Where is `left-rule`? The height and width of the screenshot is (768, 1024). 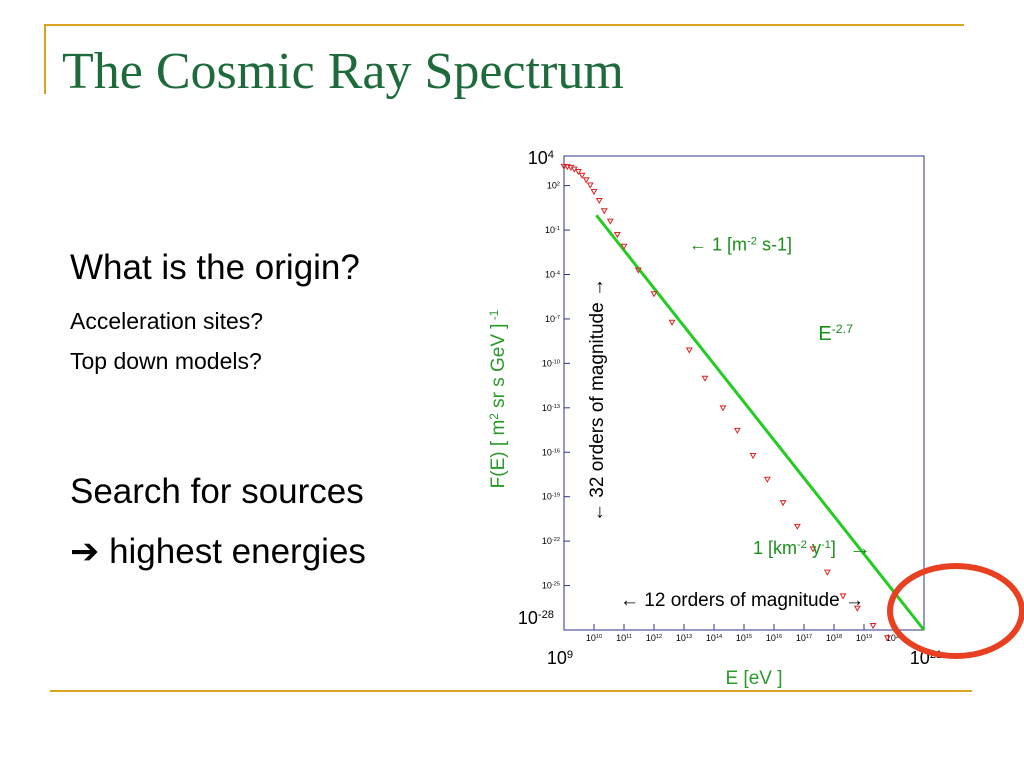 left-rule is located at coordinates (45, 59).